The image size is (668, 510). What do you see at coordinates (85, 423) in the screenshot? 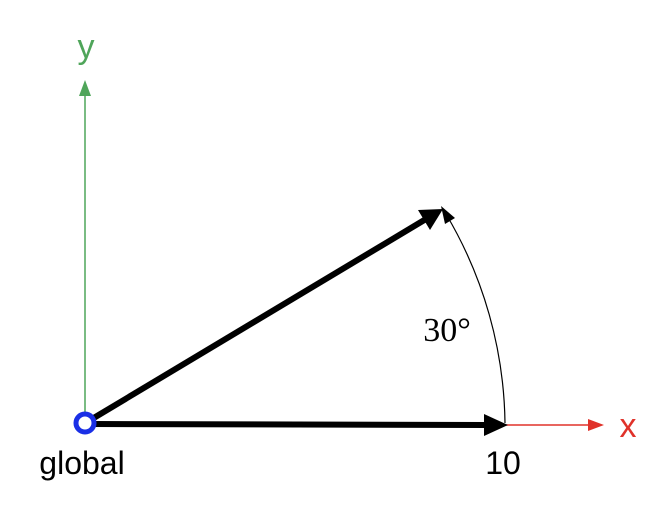
I see `origin-marker` at bounding box center [85, 423].